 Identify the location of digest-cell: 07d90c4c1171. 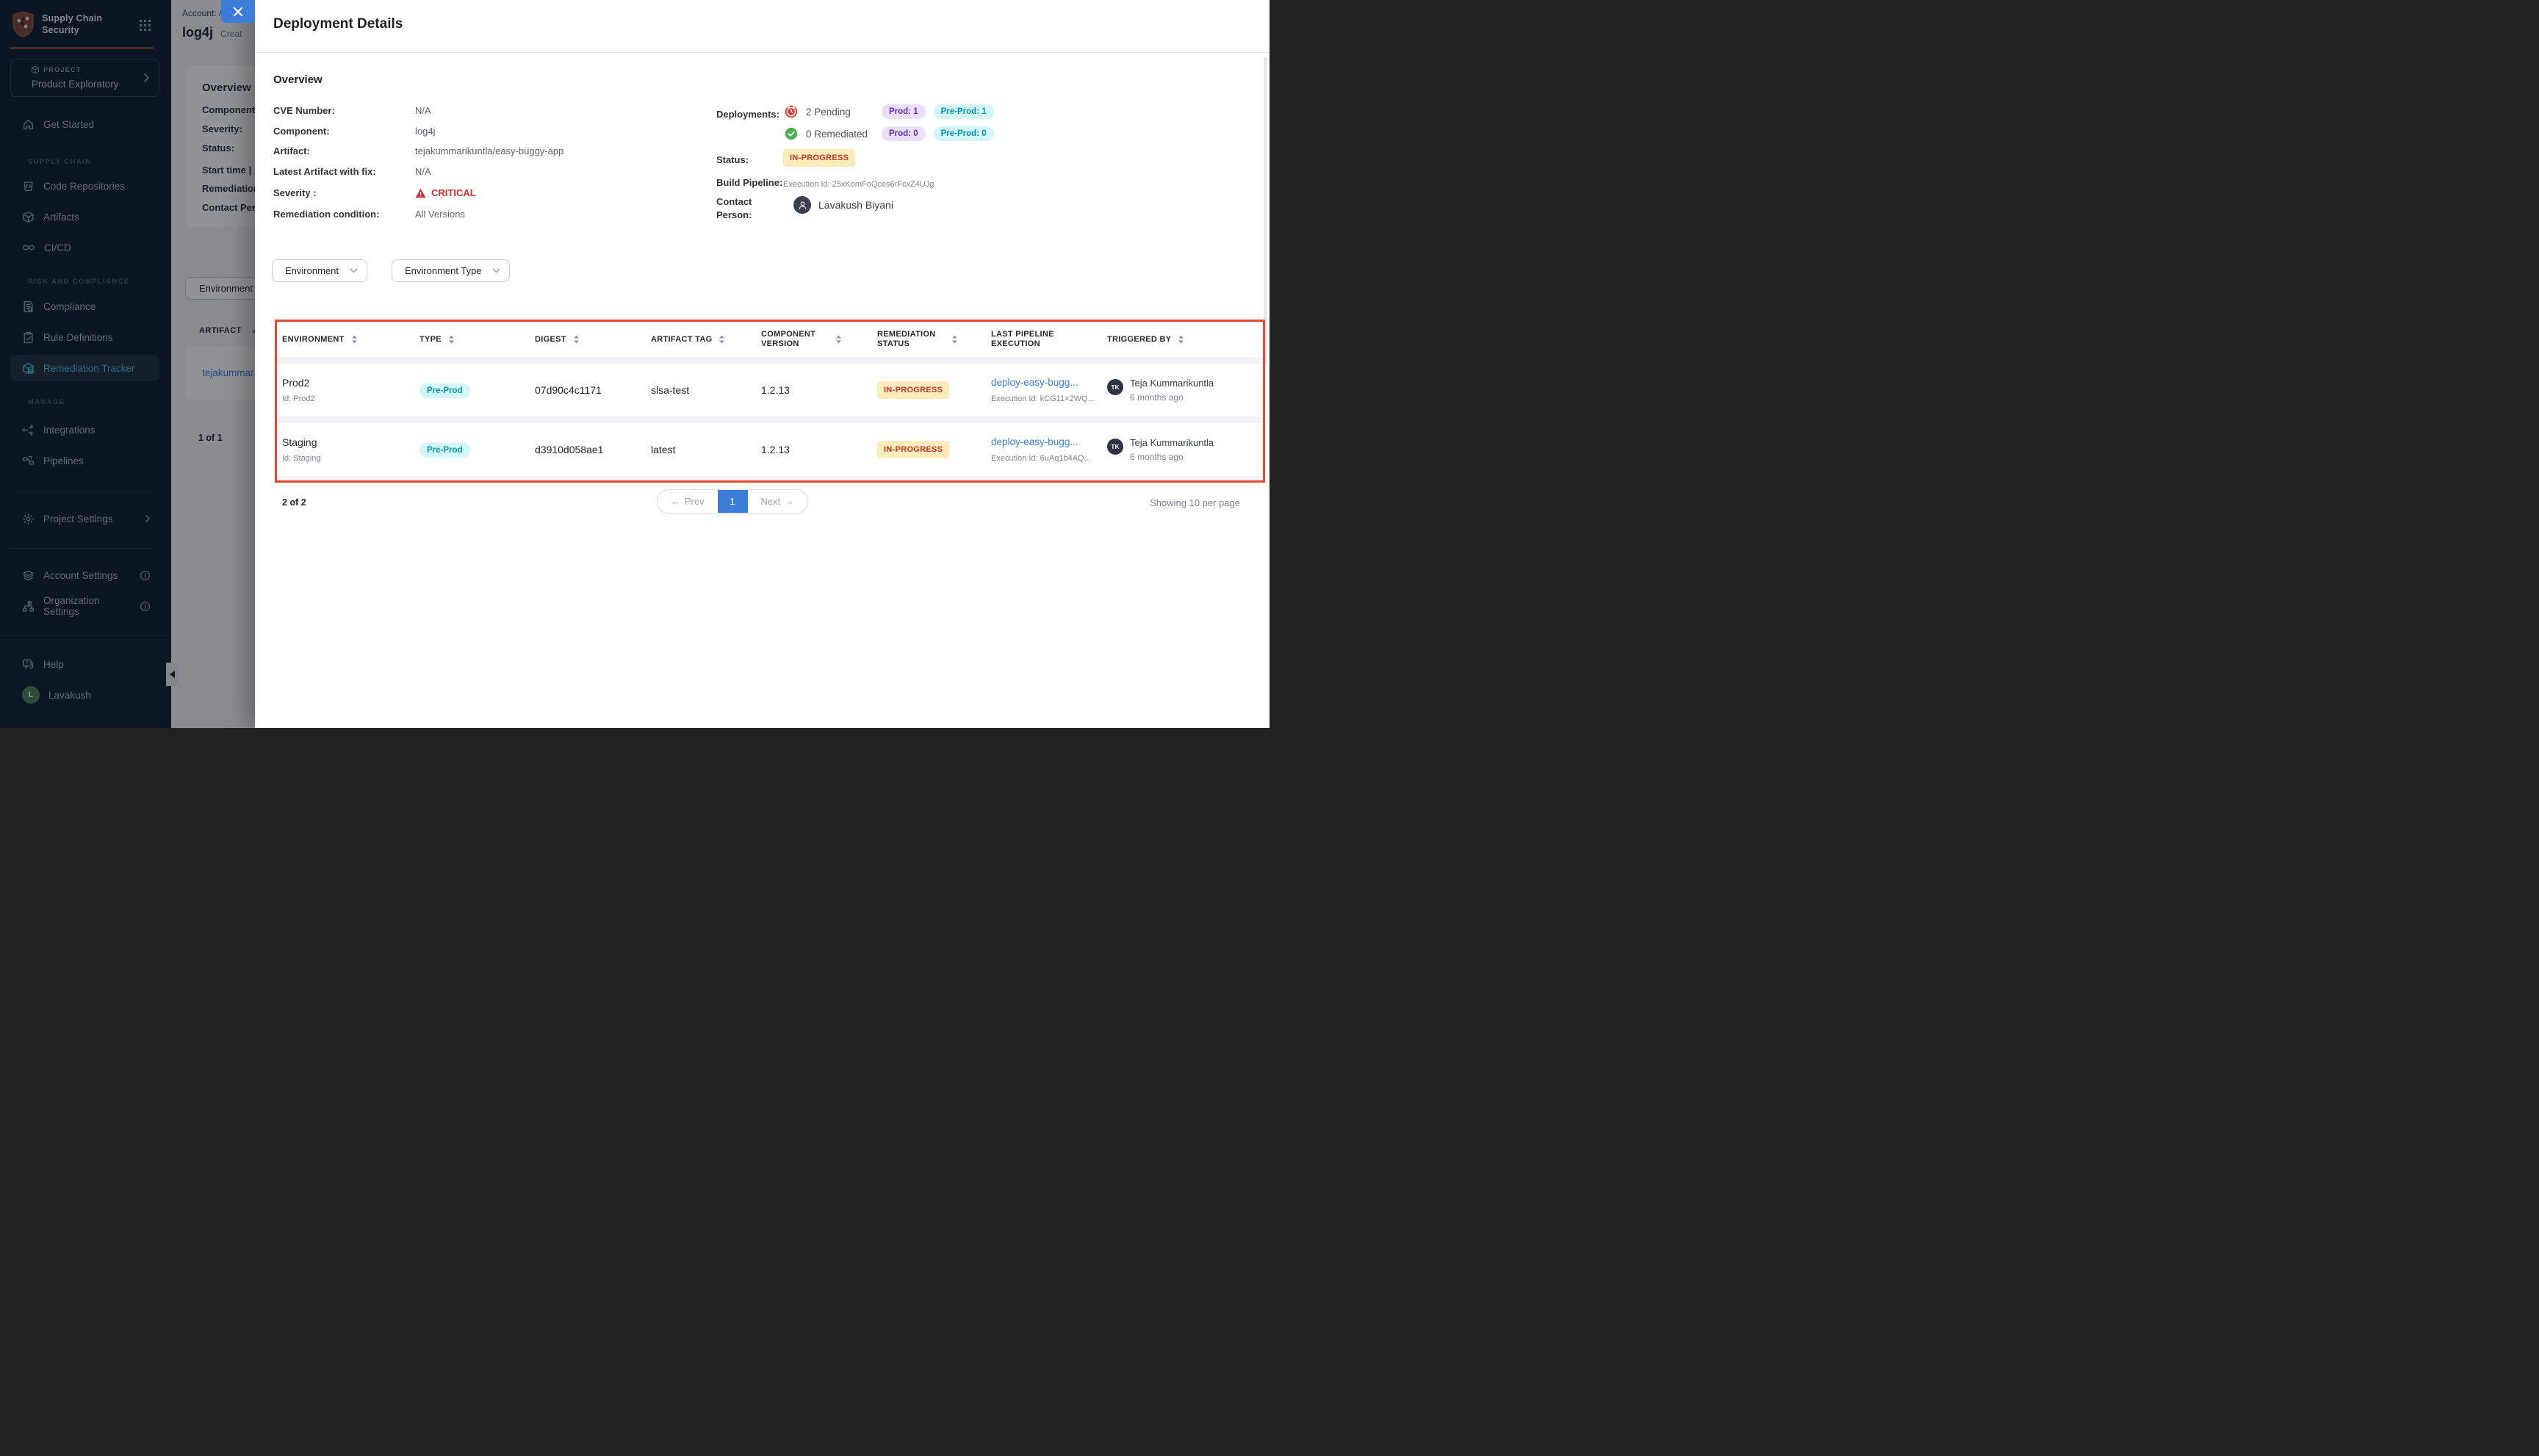
(568, 390).